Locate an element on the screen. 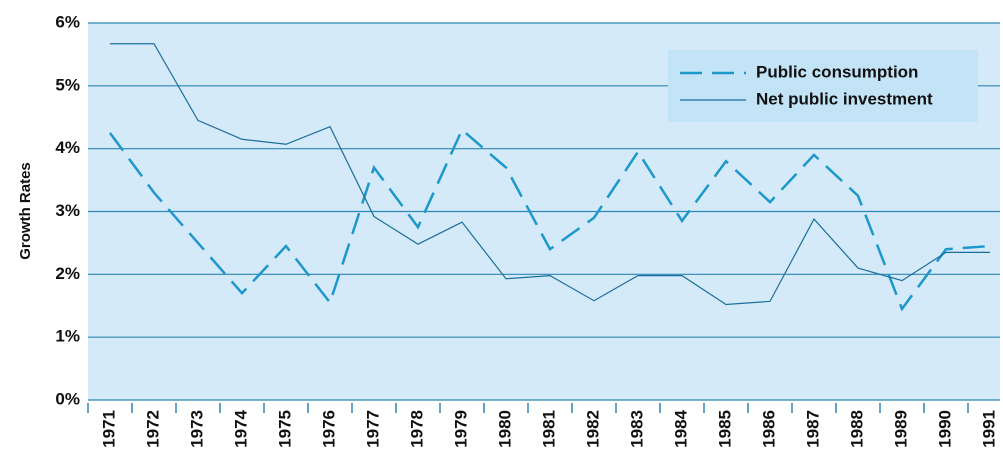 This screenshot has height=462, width=1003. legend-label: Public consumption is located at coordinates (837, 71).